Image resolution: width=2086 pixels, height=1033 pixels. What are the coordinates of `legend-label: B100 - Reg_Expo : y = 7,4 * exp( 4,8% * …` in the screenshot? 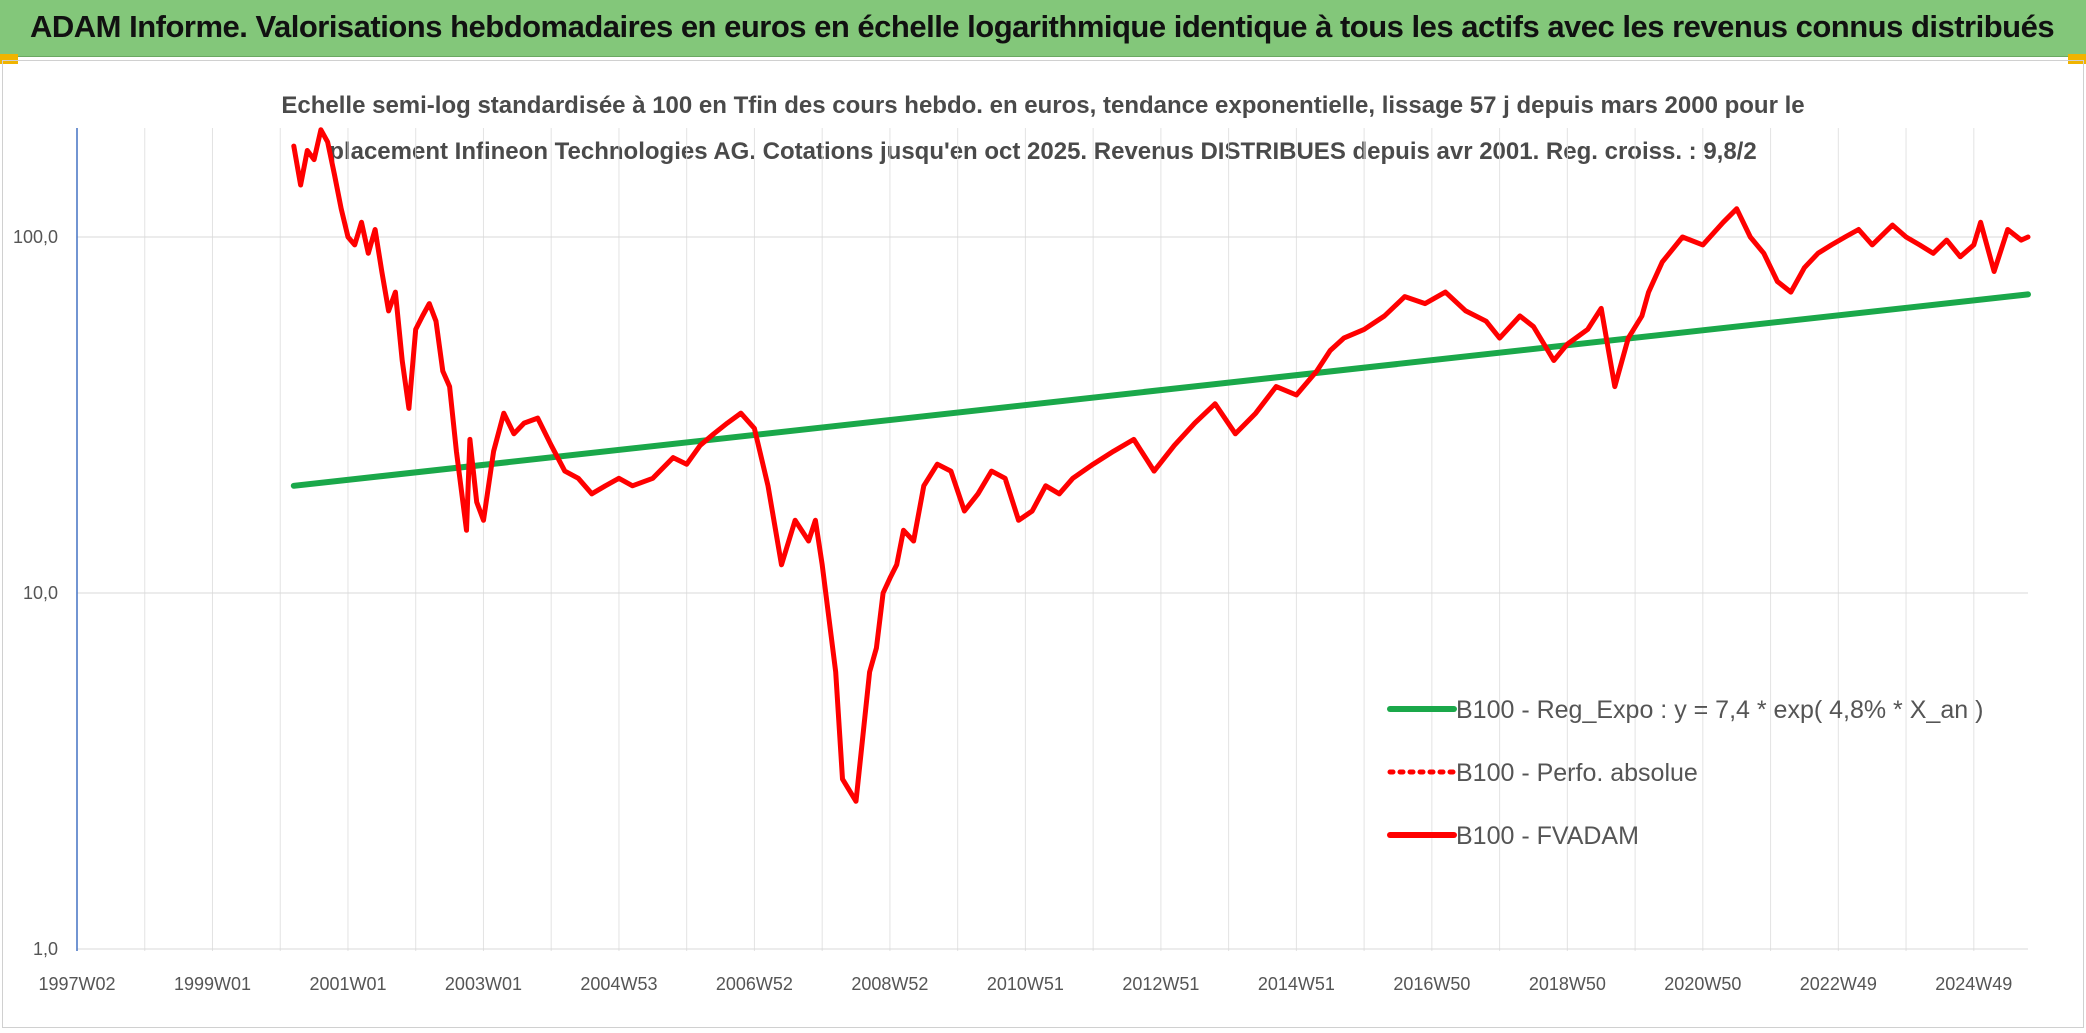 It's located at (1719, 710).